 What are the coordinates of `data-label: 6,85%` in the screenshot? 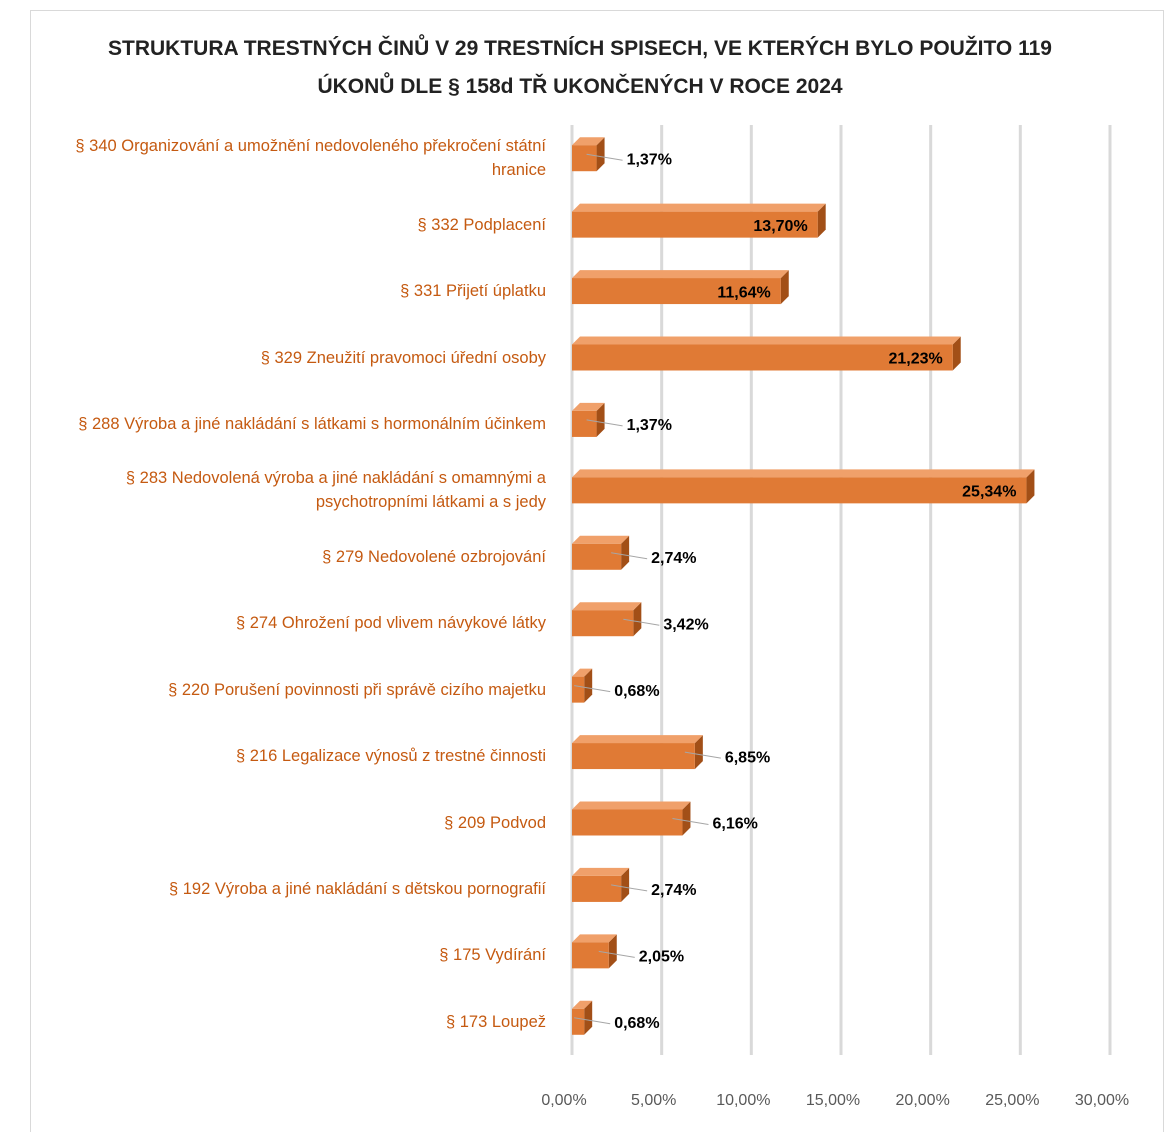 It's located at (747, 757).